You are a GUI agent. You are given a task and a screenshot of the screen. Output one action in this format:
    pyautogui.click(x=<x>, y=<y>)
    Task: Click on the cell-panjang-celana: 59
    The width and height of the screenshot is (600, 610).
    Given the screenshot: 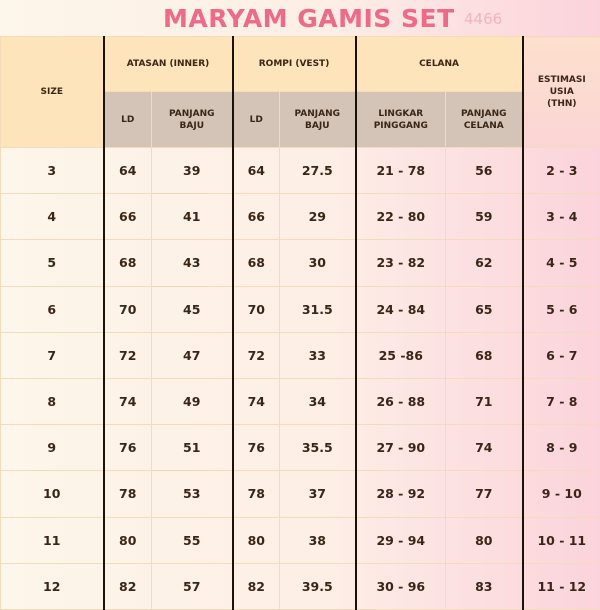 What is the action you would take?
    pyautogui.click(x=484, y=217)
    